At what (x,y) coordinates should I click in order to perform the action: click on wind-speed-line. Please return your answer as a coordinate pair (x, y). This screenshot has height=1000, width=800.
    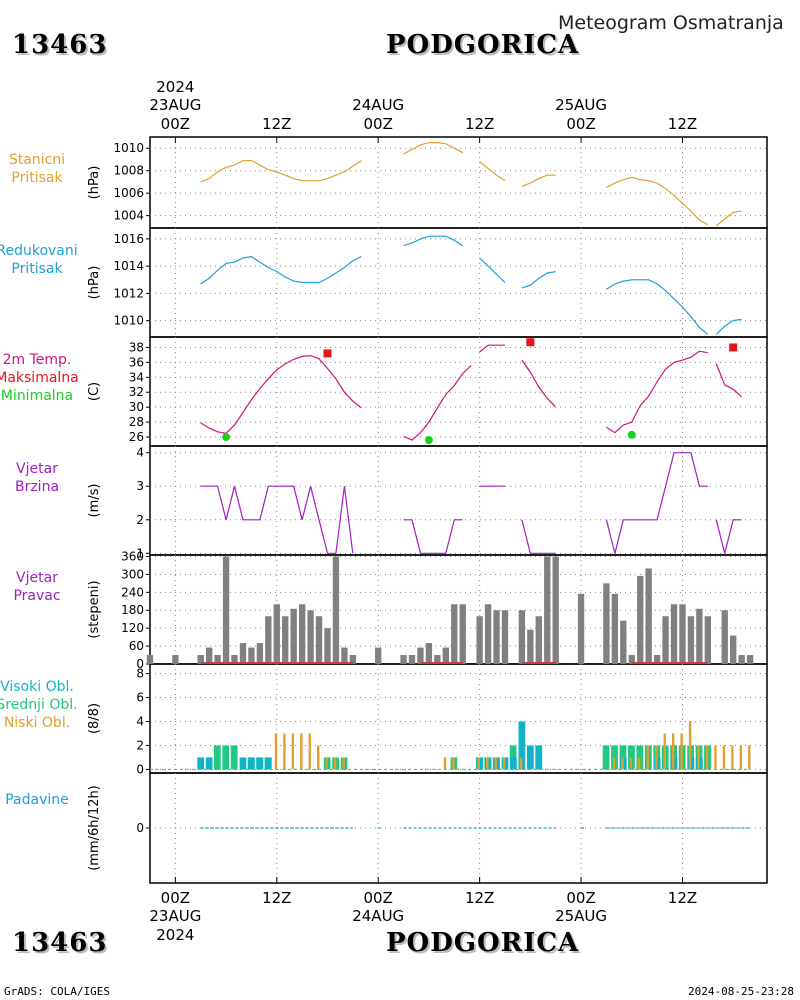
    Looking at the image, I should click on (277, 519).